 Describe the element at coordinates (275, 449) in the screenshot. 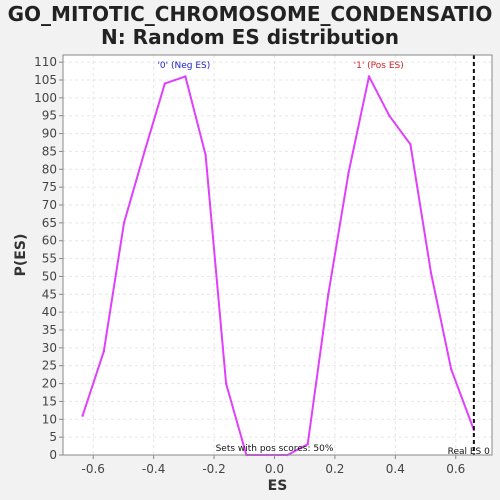

I see `pos-scores-text: Sets with pos scores: 50%` at that location.